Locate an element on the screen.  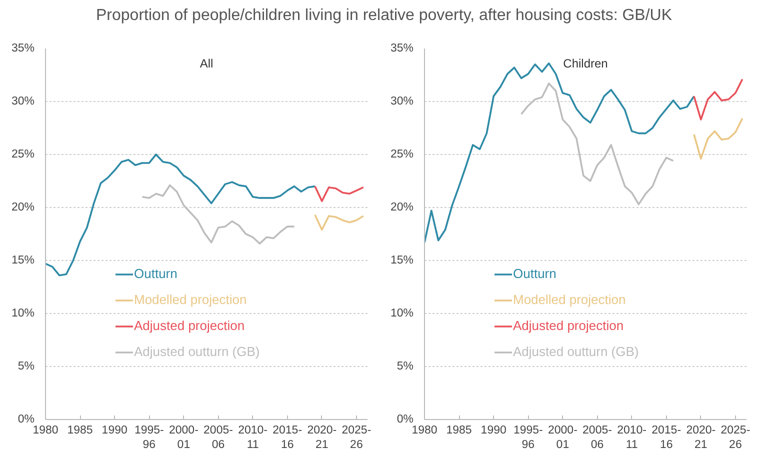
text: All is located at coordinates (207, 63).